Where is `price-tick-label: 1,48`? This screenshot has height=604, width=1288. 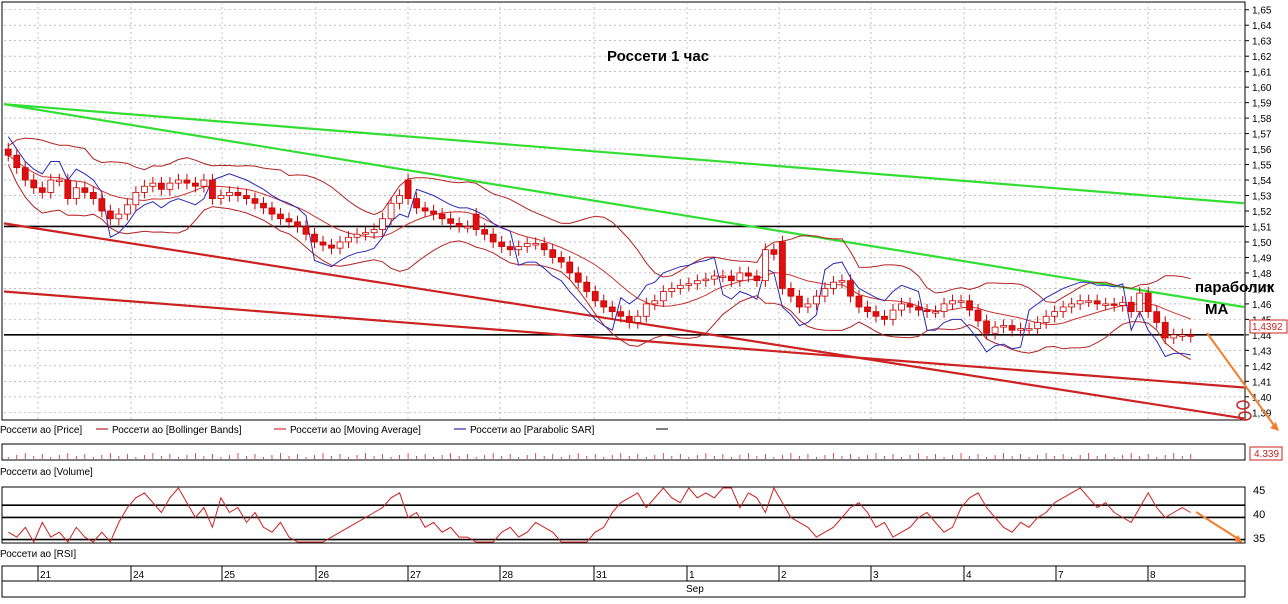
price-tick-label: 1,48 is located at coordinates (1262, 274).